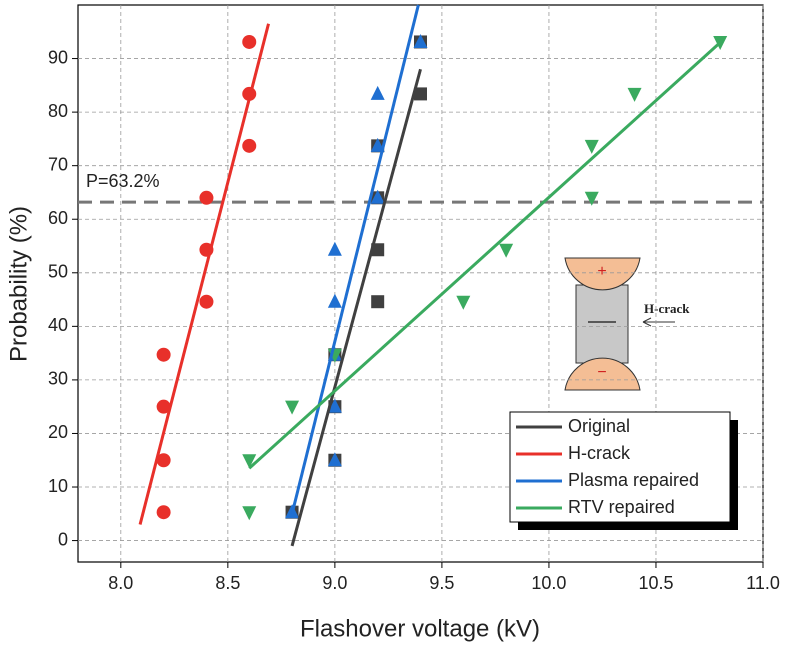 This screenshot has width=789, height=652. What do you see at coordinates (420, 628) in the screenshot?
I see `x-axis-label: Flashover voltage (kV)` at bounding box center [420, 628].